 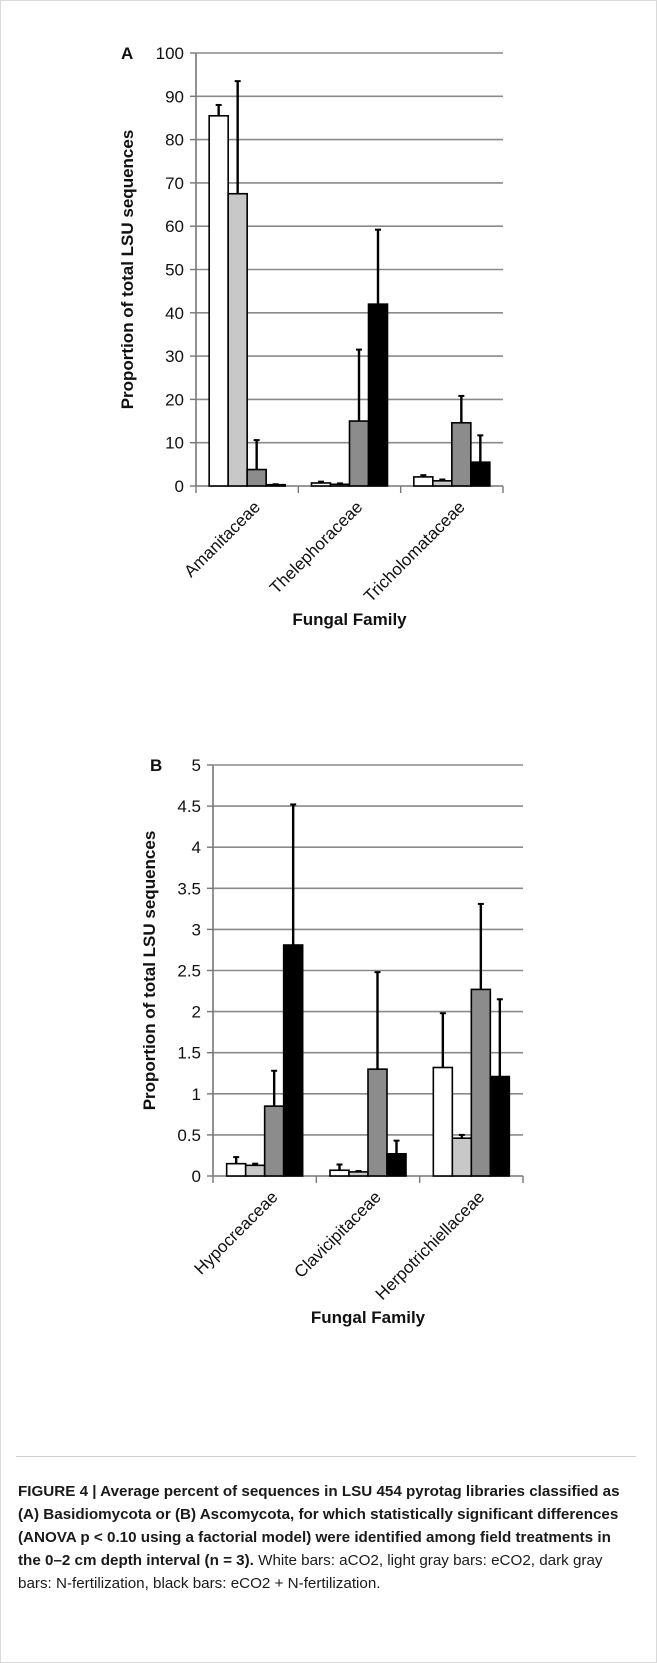 What do you see at coordinates (222, 539) in the screenshot?
I see `x-category-label: Amanitaceae` at bounding box center [222, 539].